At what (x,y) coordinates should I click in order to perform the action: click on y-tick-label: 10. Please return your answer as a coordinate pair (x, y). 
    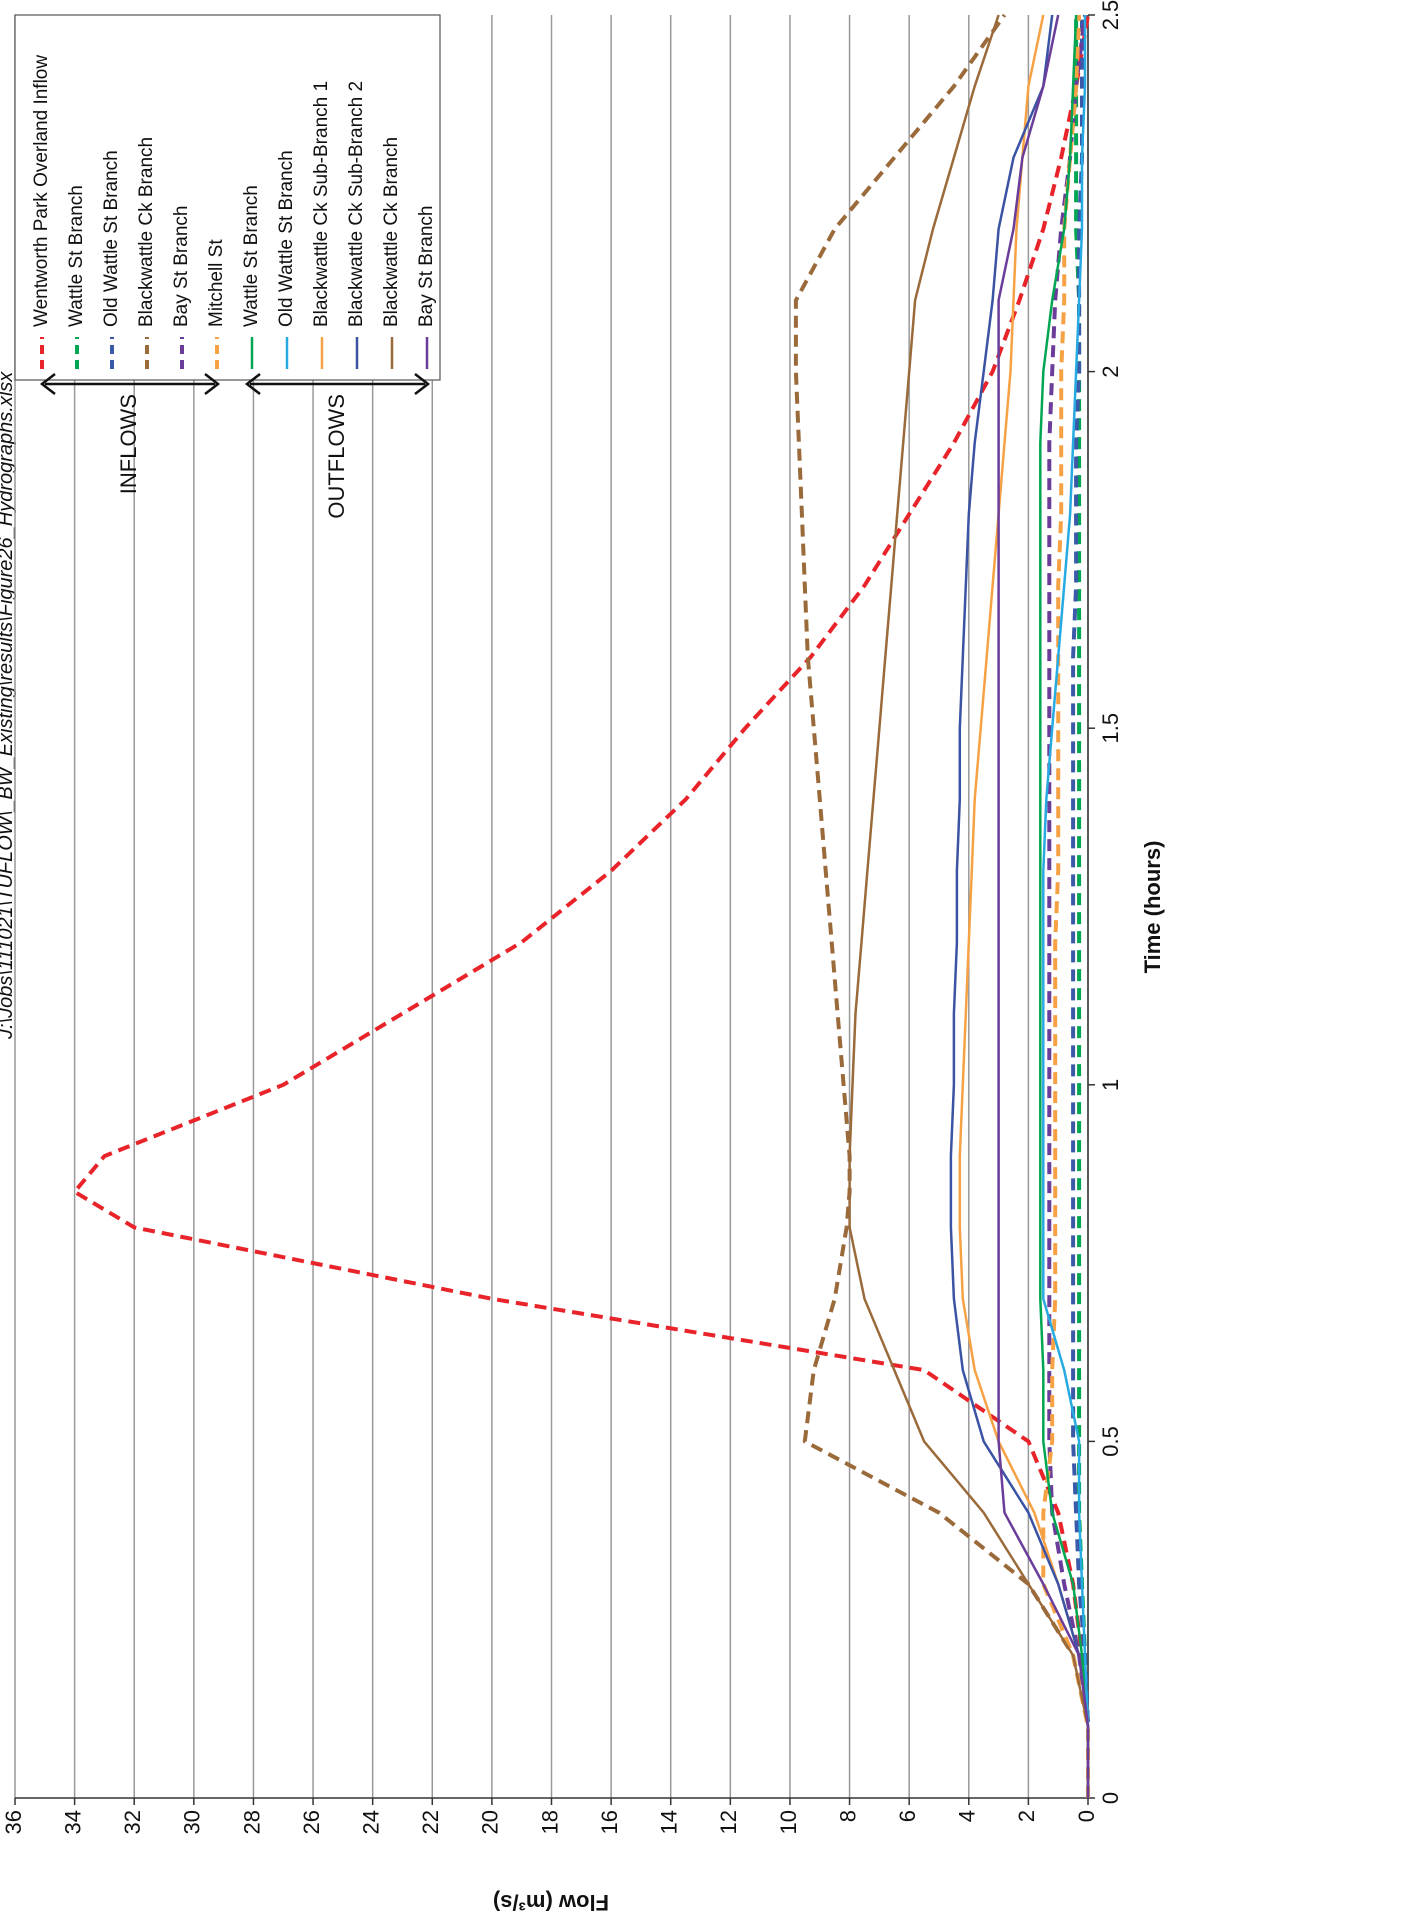
    Looking at the image, I should click on (788, 1822).